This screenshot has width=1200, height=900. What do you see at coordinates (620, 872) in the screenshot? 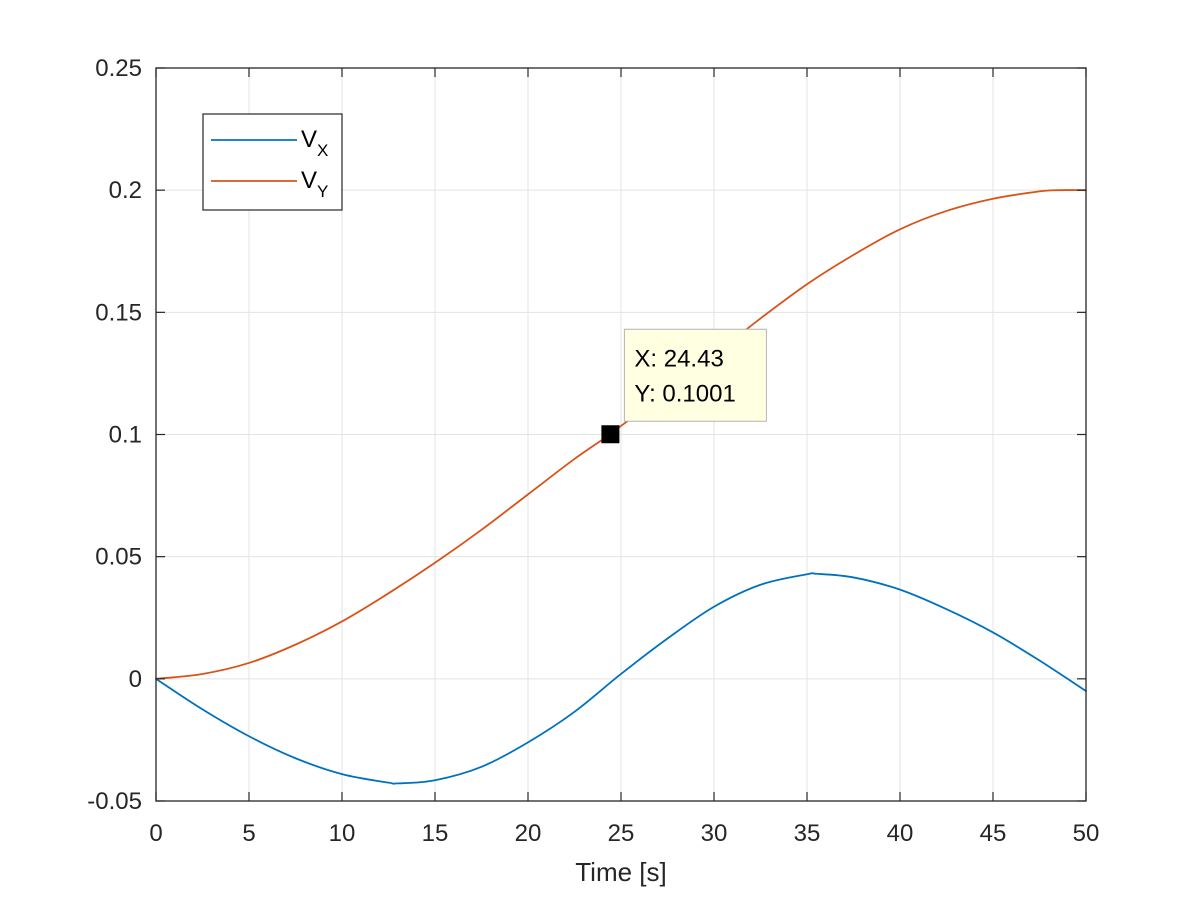
I see `x-axis-label: Time [s]` at bounding box center [620, 872].